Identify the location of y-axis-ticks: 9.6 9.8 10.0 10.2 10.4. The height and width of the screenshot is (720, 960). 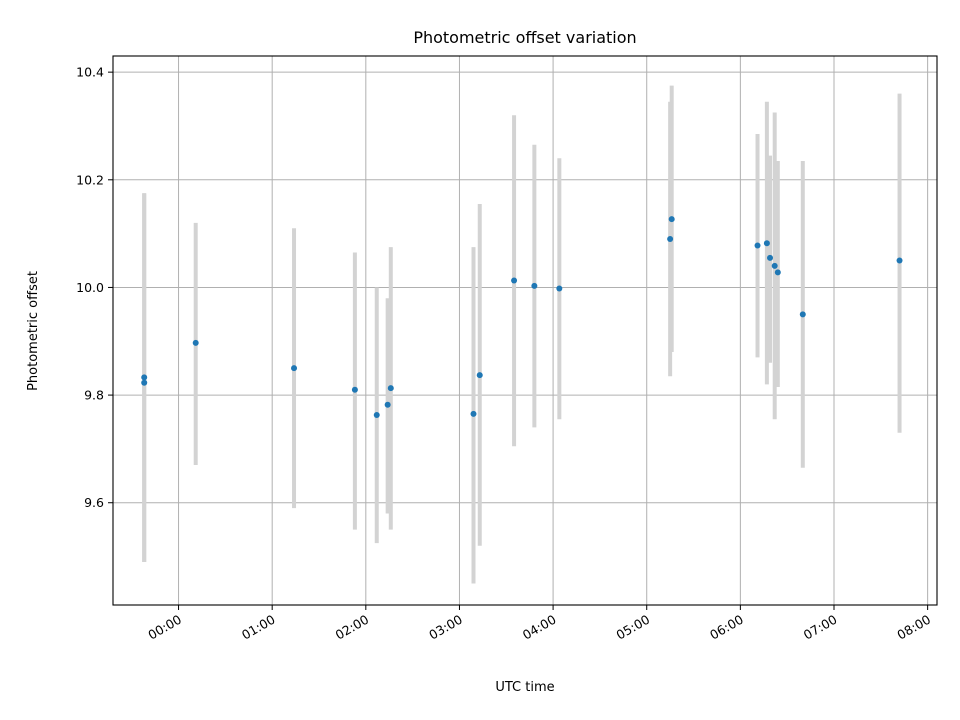
(94, 287).